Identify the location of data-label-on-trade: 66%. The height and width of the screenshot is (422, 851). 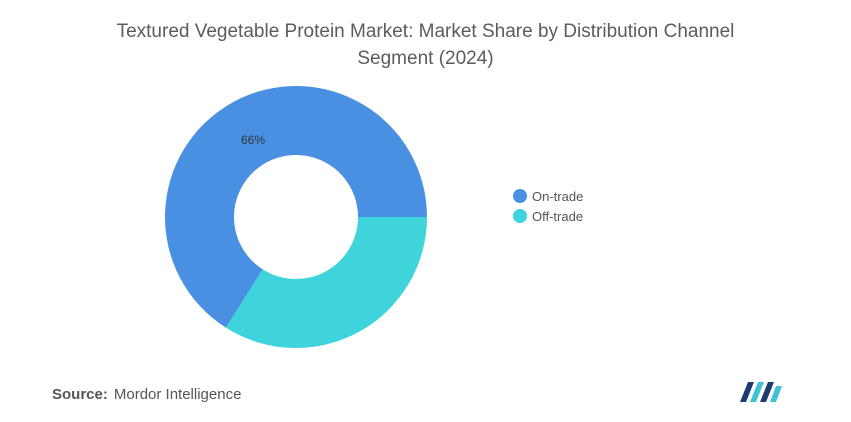
(253, 140).